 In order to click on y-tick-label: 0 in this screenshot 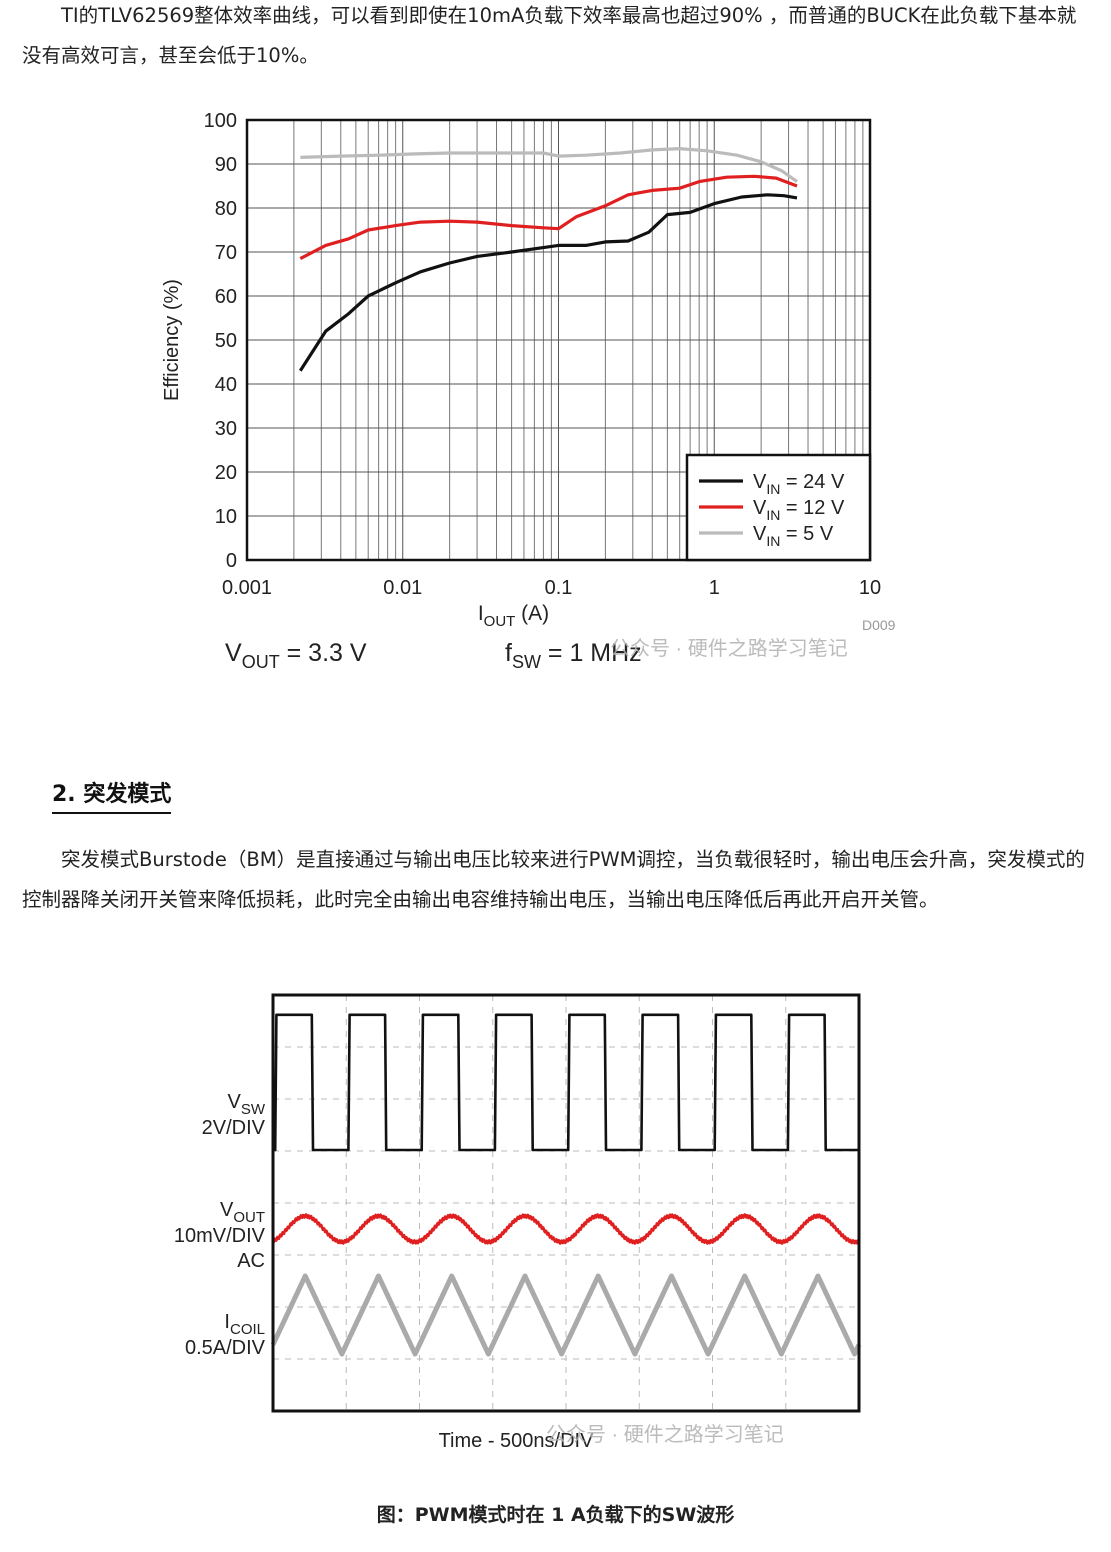, I will do `click(231, 561)`.